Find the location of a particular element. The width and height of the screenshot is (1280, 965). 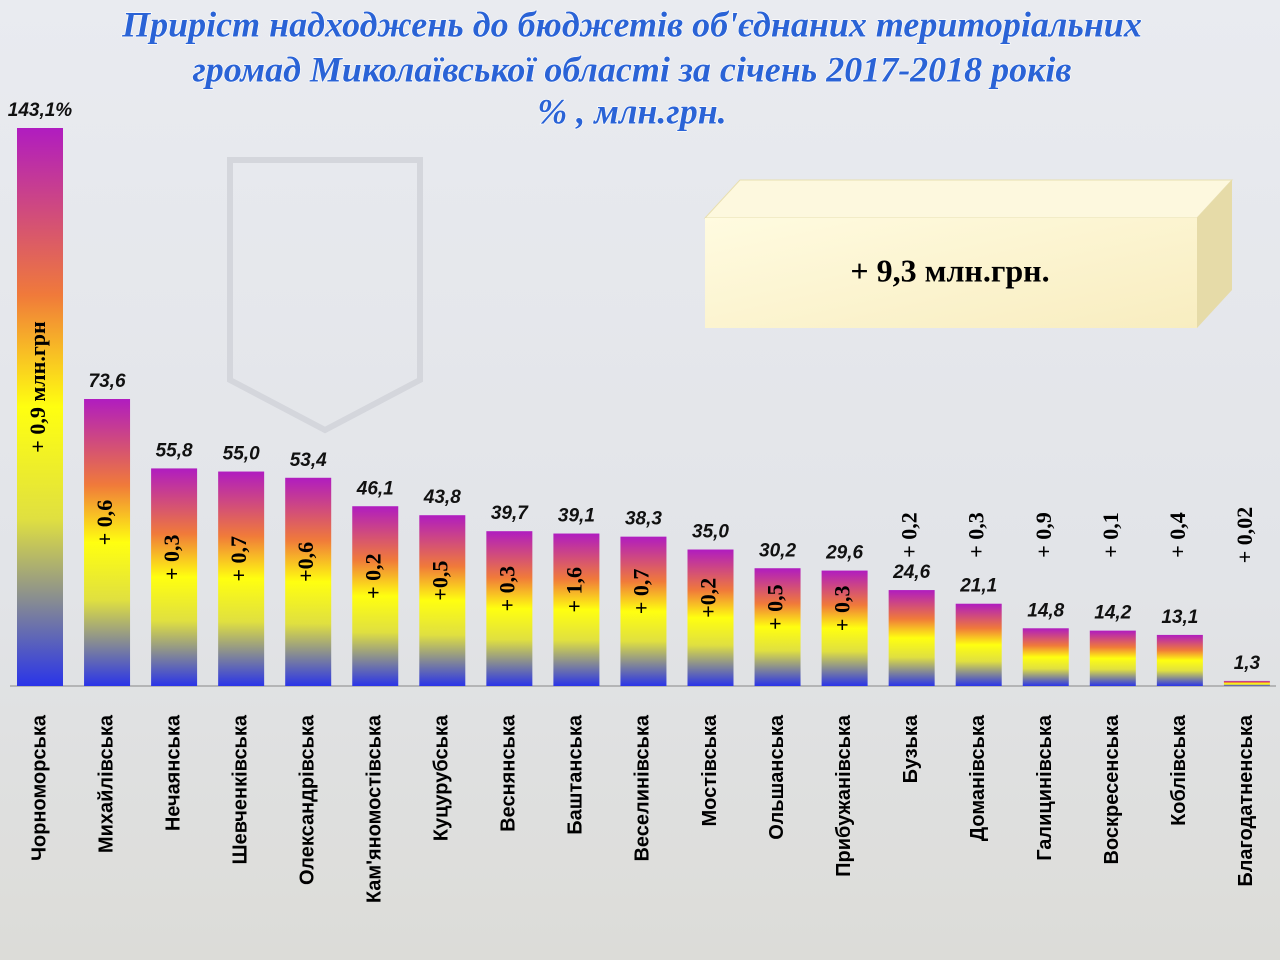

x-tick-label: Мостівська is located at coordinates (710, 770).